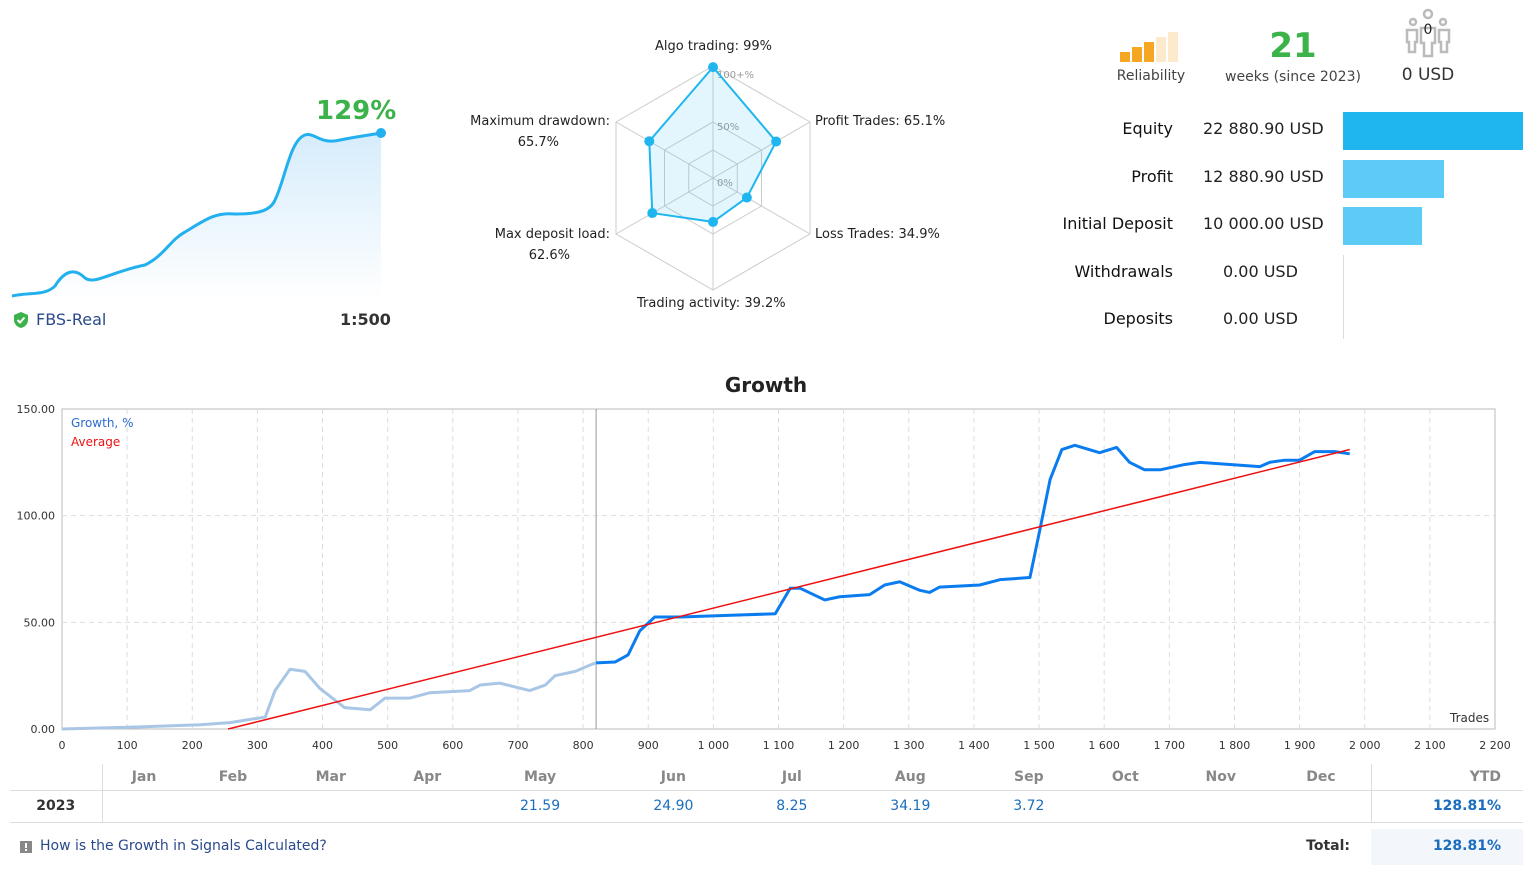 This screenshot has height=875, width=1532. Describe the element at coordinates (540, 806) in the screenshot. I see `month-value: 21.59` at that location.